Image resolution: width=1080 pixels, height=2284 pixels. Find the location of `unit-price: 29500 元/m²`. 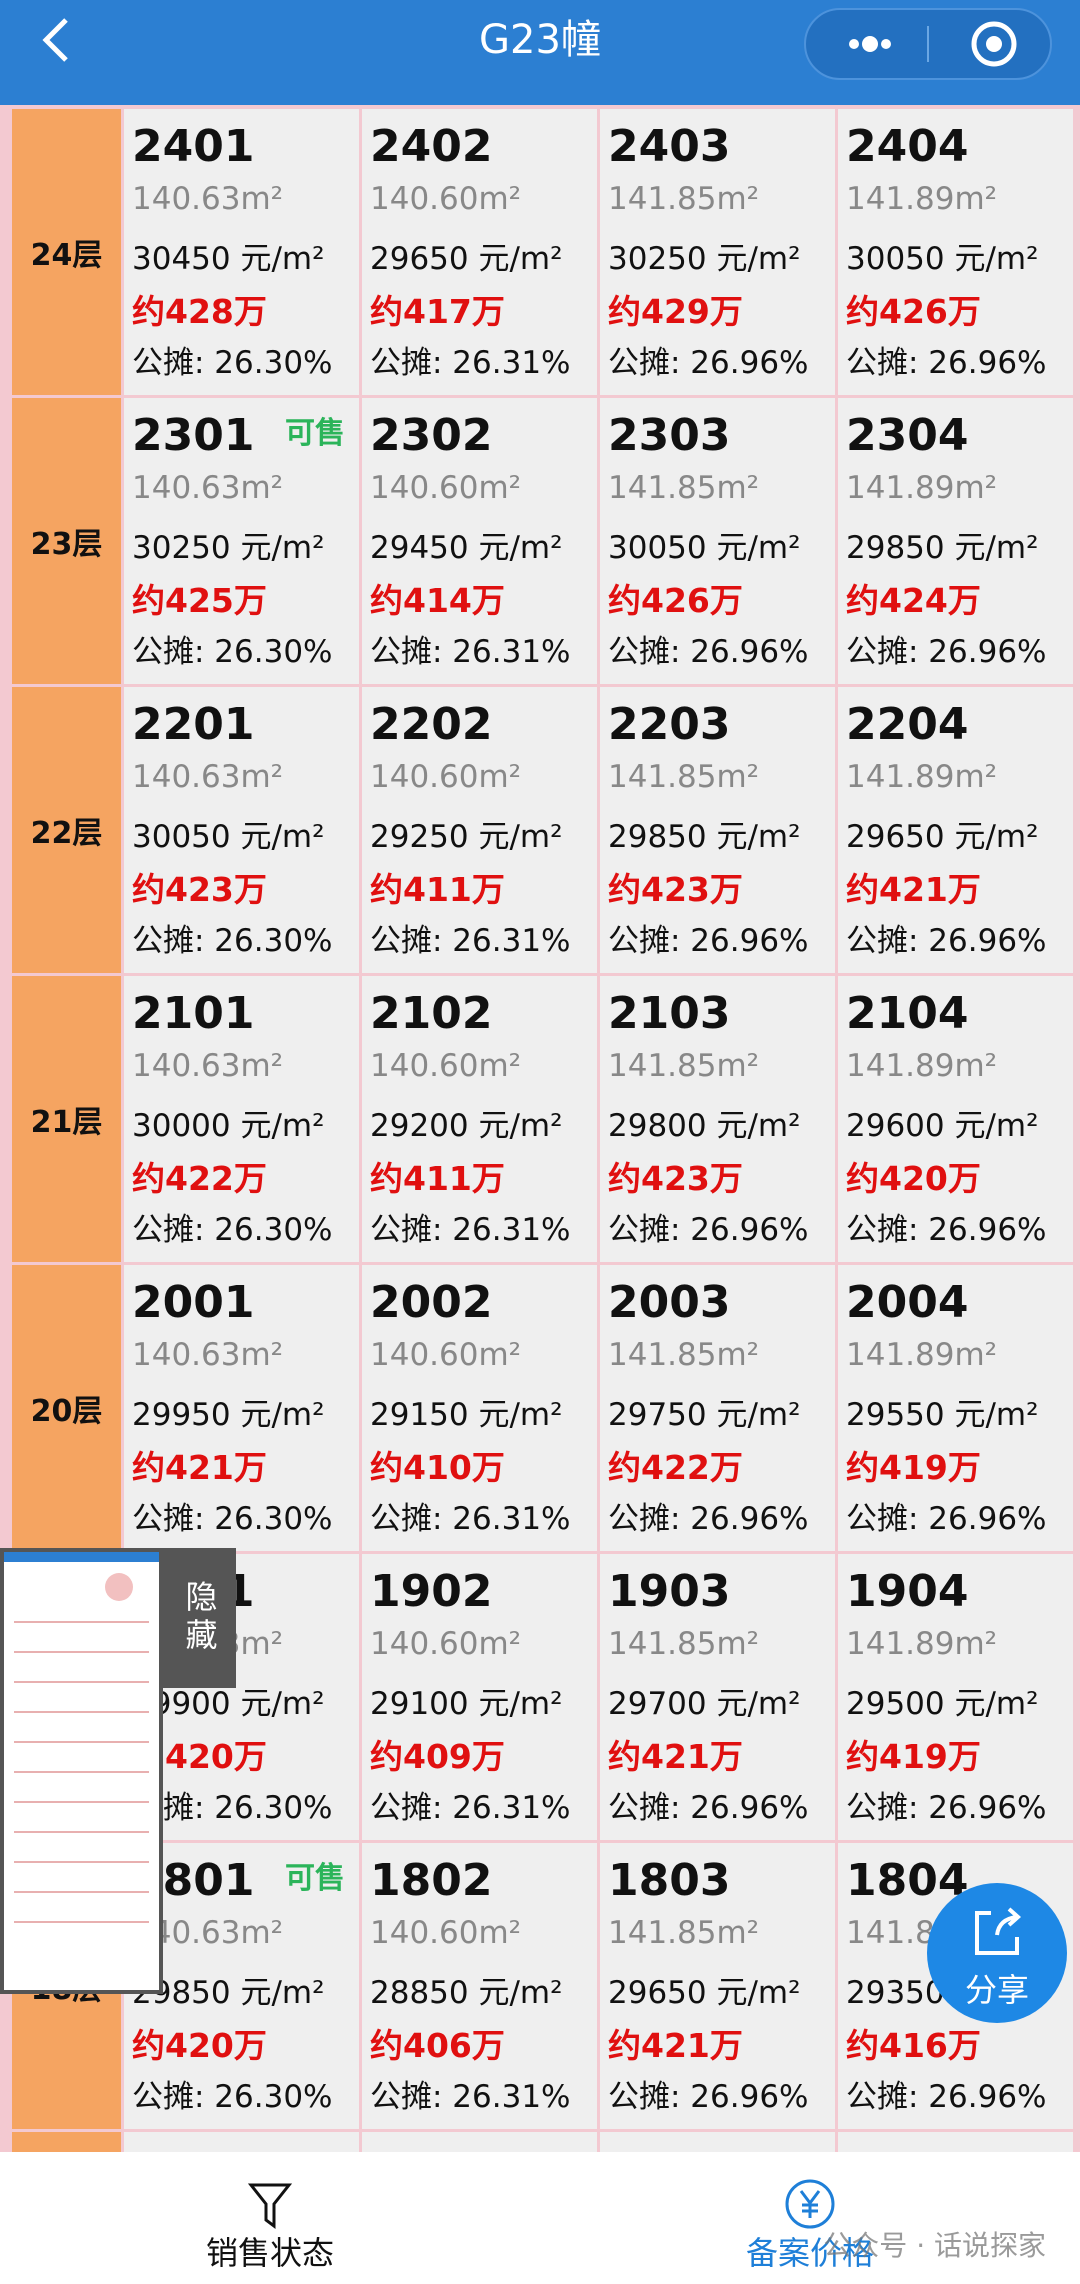

unit-price: 29500 元/m² is located at coordinates (942, 1704).